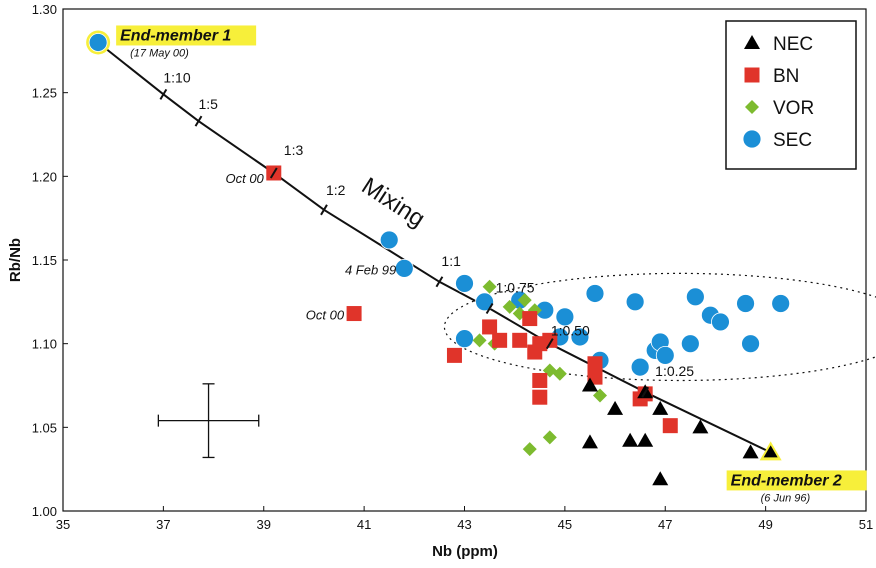  What do you see at coordinates (370, 269) in the screenshot?
I see `date-annotation: 4 Feb 99` at bounding box center [370, 269].